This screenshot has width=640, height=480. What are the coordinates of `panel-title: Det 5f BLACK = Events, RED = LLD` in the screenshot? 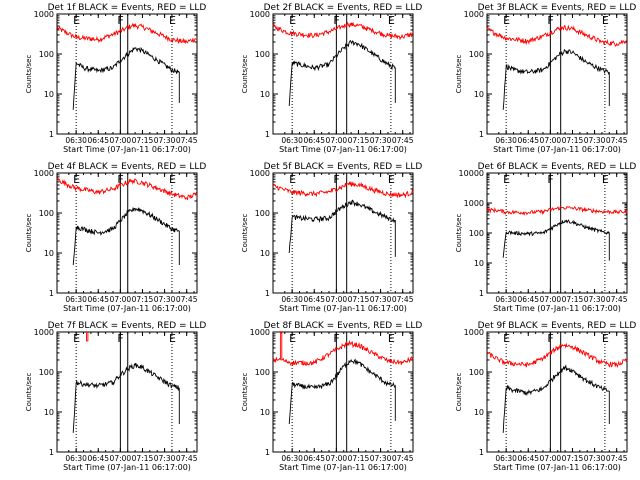 It's located at (343, 167).